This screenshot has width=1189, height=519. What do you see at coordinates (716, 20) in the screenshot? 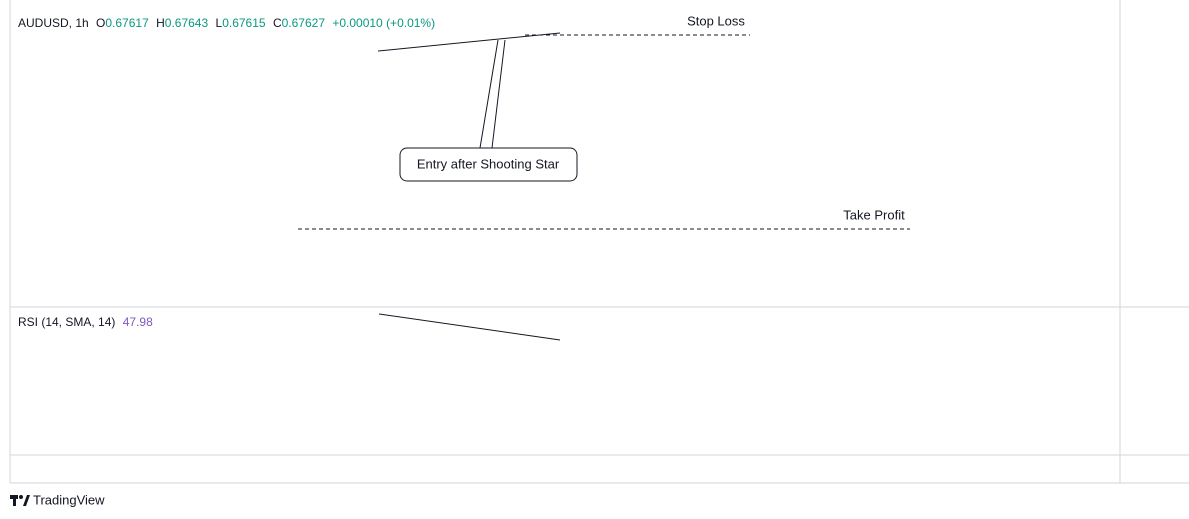
I see `stop-loss-label: Stop Loss` at bounding box center [716, 20].